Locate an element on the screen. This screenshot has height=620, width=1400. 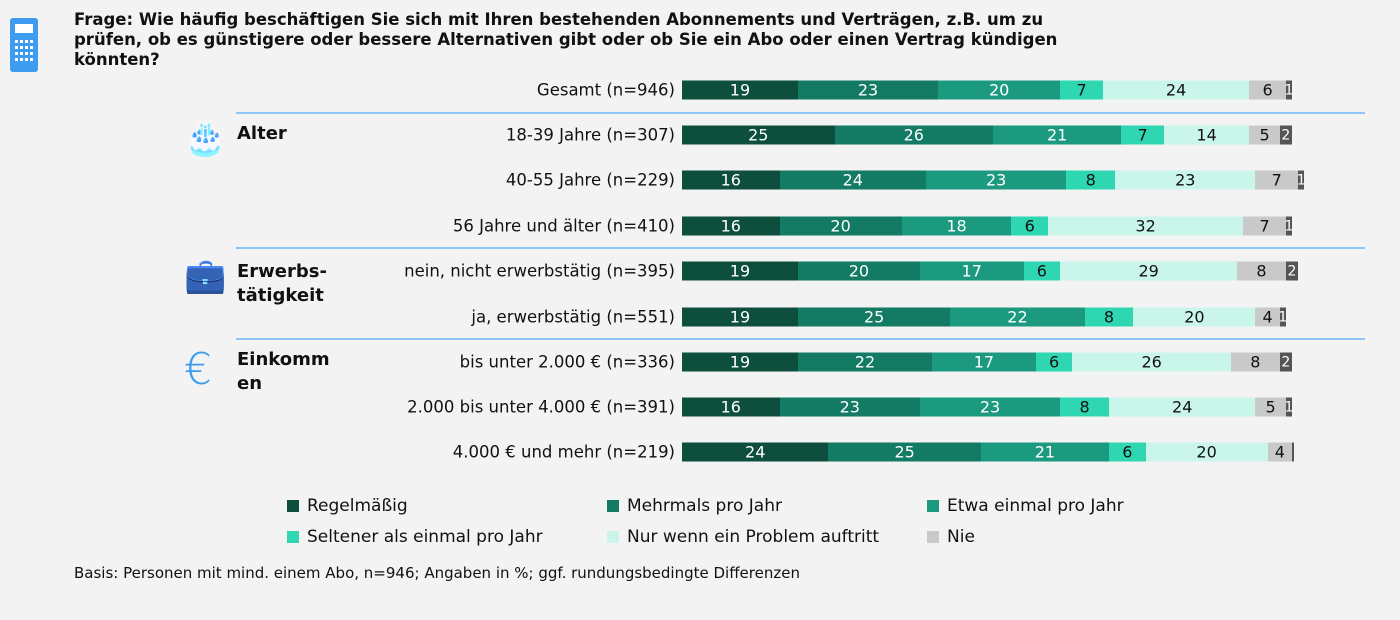
group-label: Einkomm en is located at coordinates (283, 371).